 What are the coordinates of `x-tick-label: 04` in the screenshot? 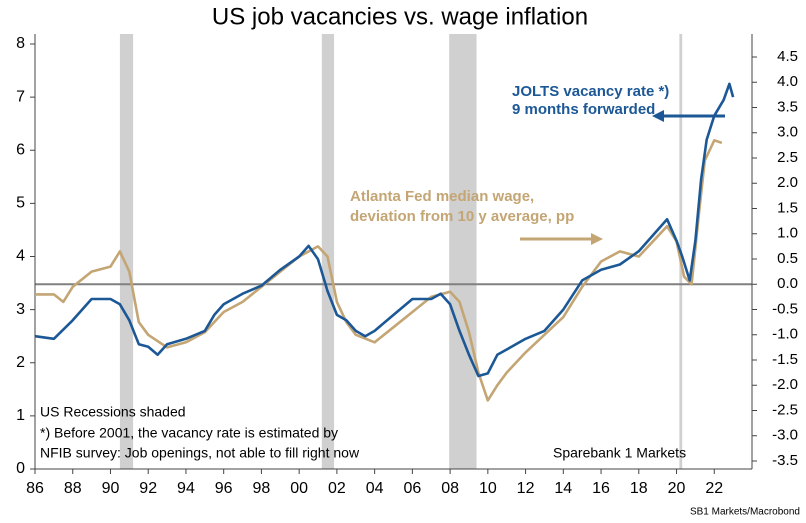 It's located at (375, 488).